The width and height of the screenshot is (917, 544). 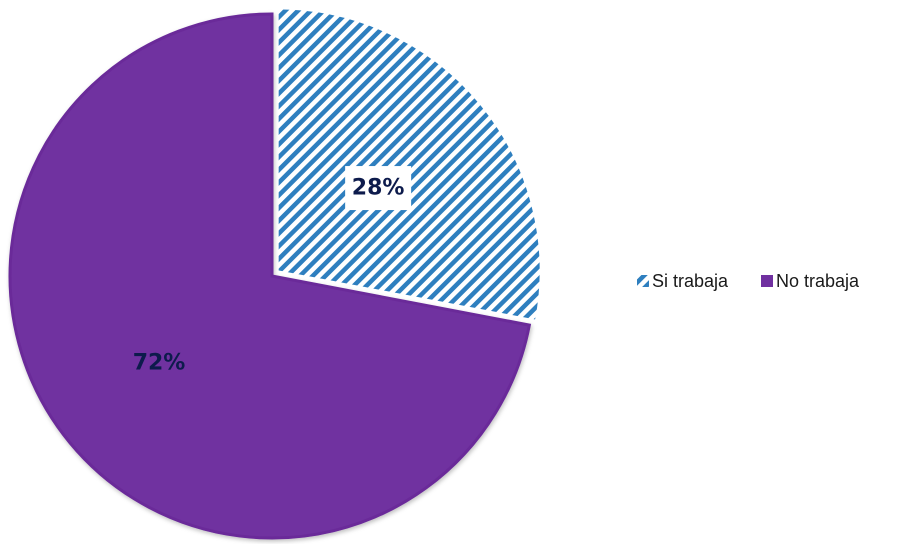 I want to click on legend-swatch-si-trabaja, so click(x=643, y=281).